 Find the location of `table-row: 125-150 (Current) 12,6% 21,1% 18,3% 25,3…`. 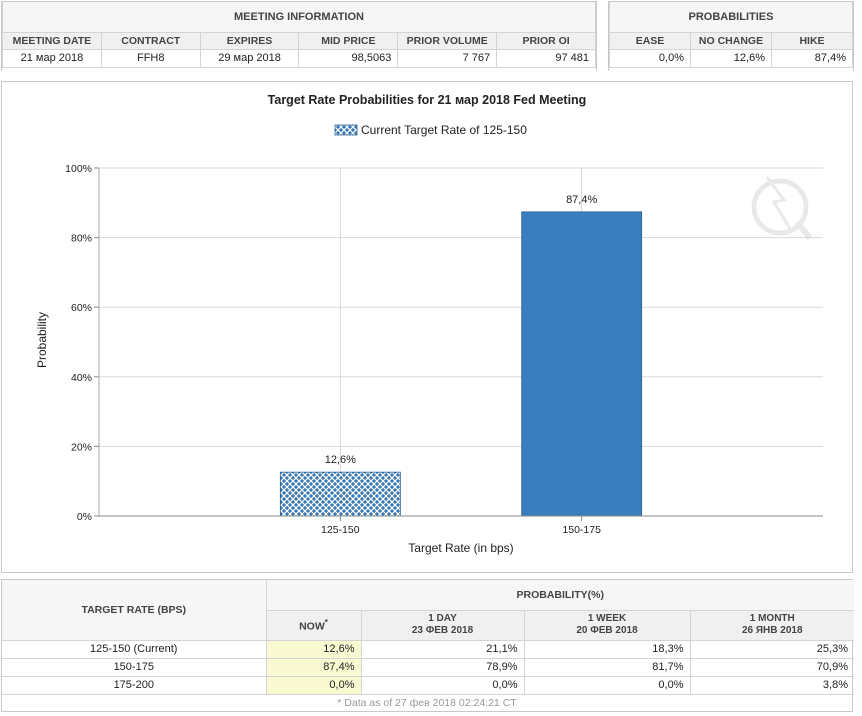

table-row: 125-150 (Current) 12,6% 21,1% 18,3% 25,3… is located at coordinates (428, 649).